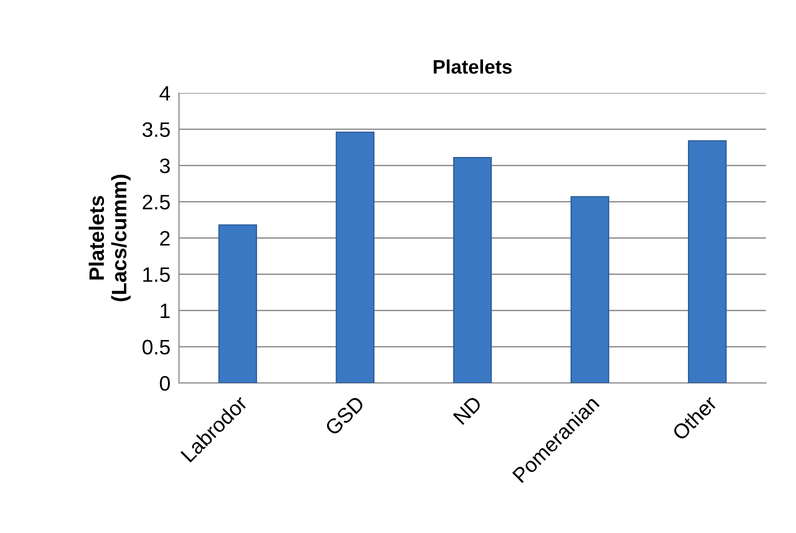  What do you see at coordinates (165, 166) in the screenshot?
I see `y-tick-label: 3` at bounding box center [165, 166].